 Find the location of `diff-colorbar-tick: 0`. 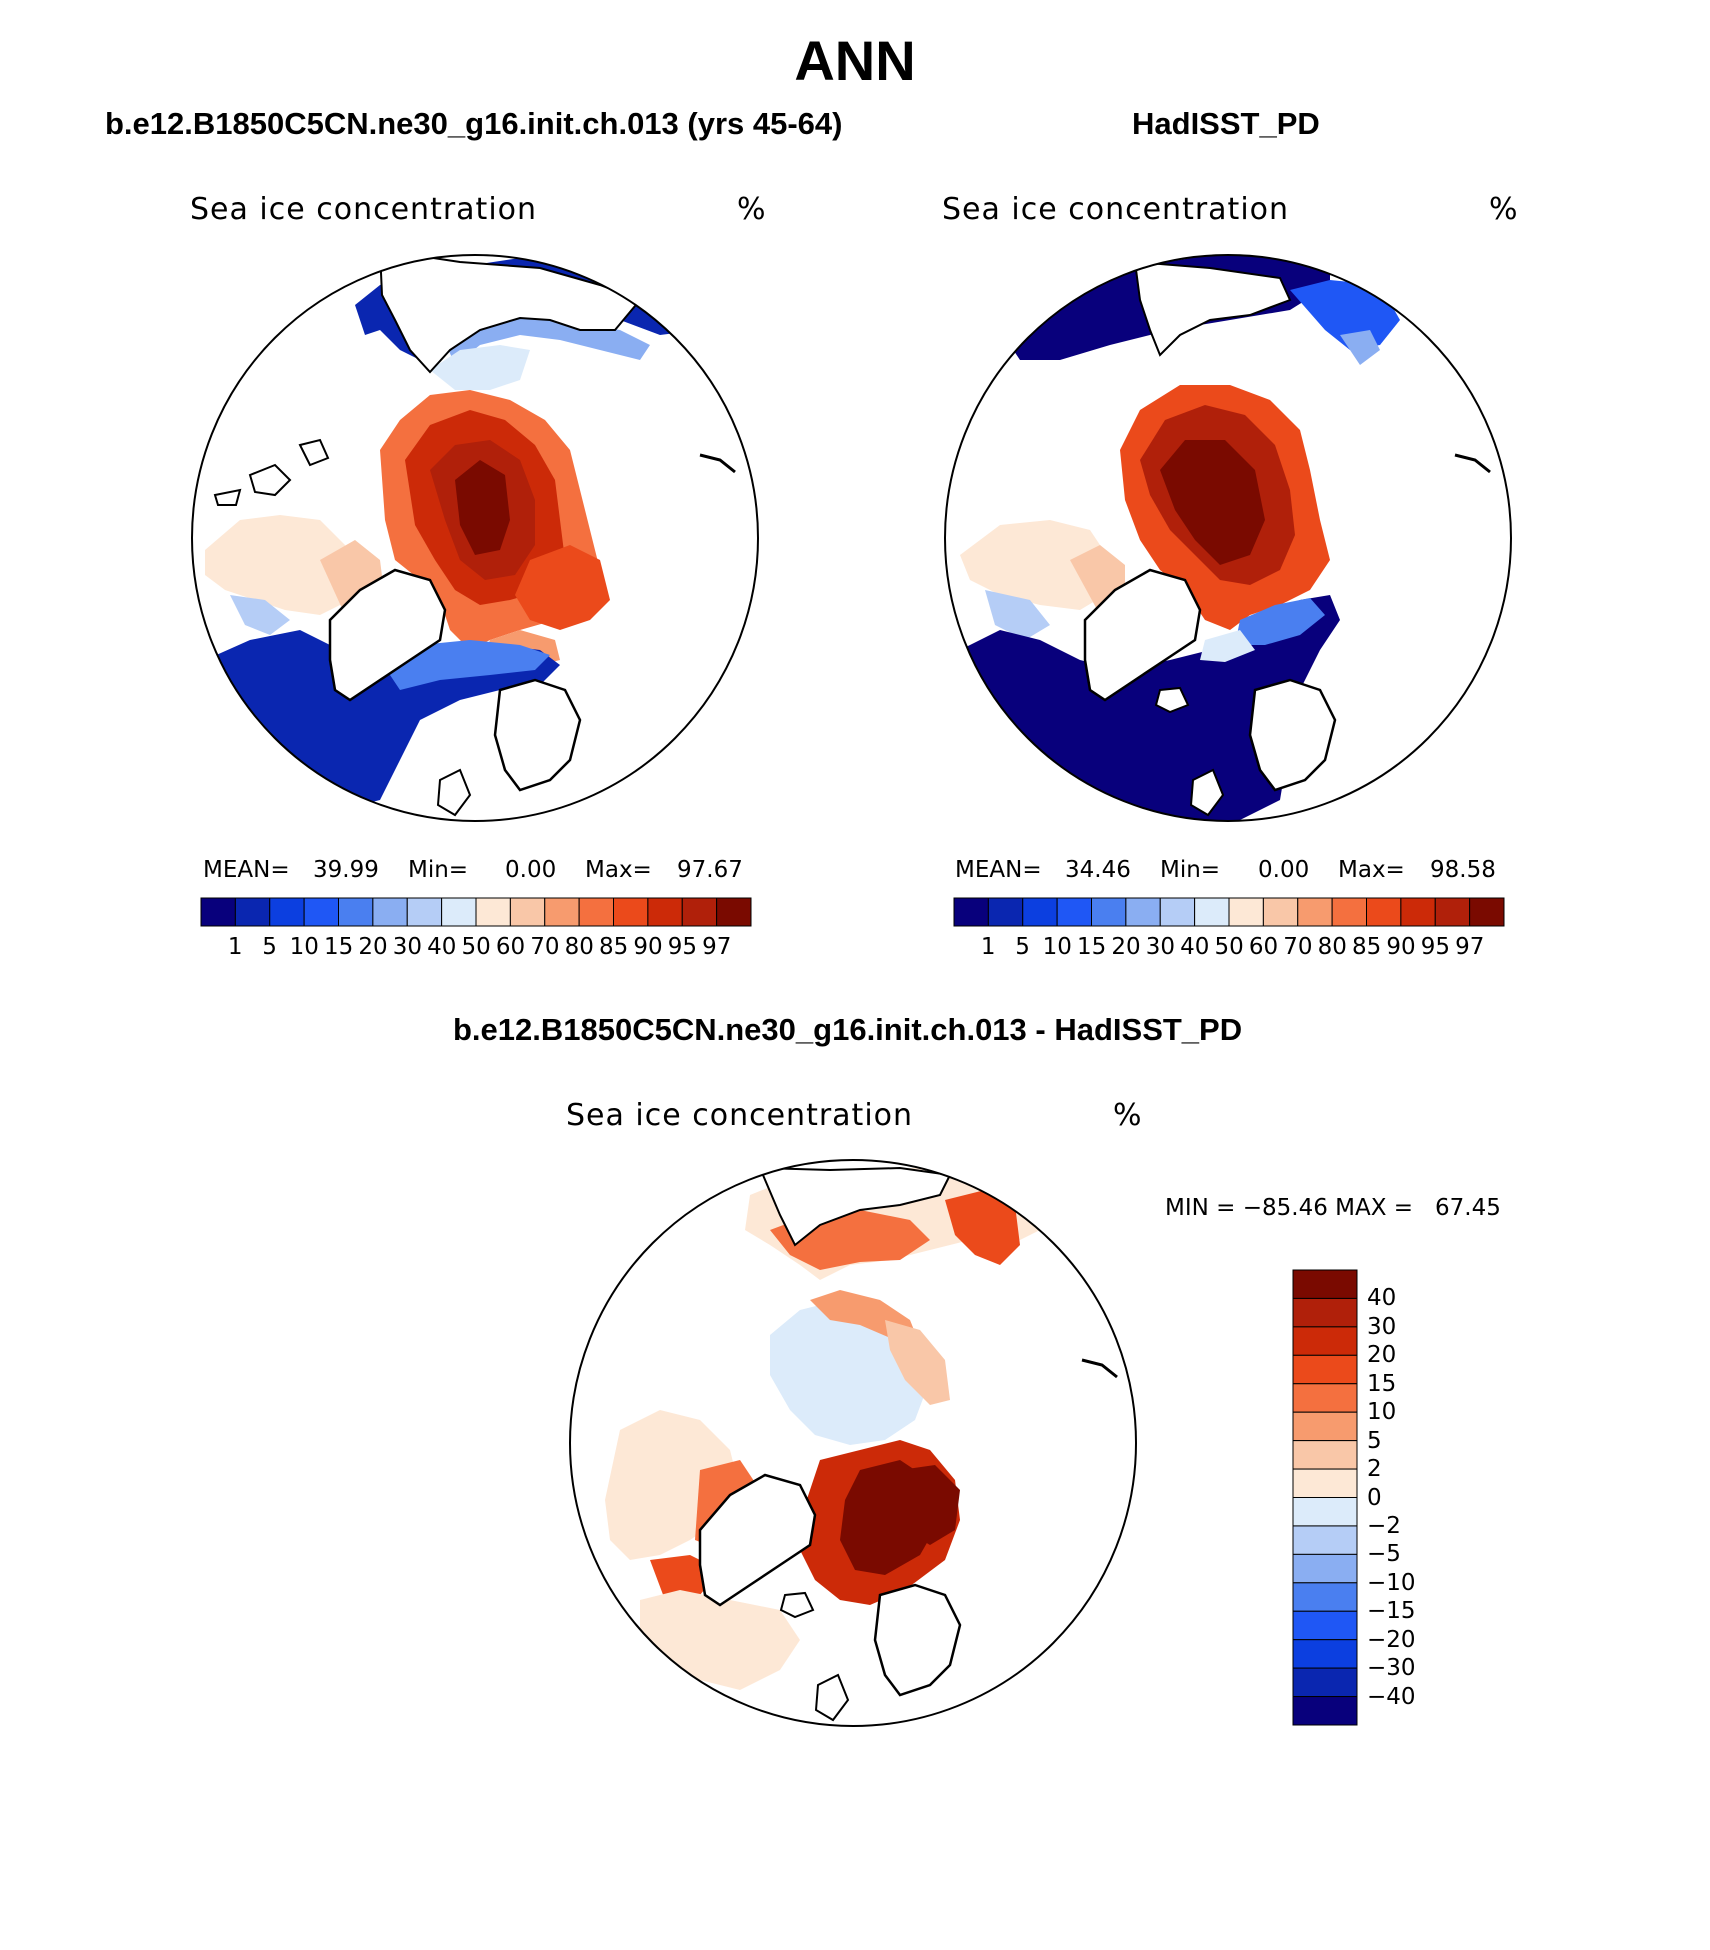

diff-colorbar-tick: 0 is located at coordinates (1374, 1497).